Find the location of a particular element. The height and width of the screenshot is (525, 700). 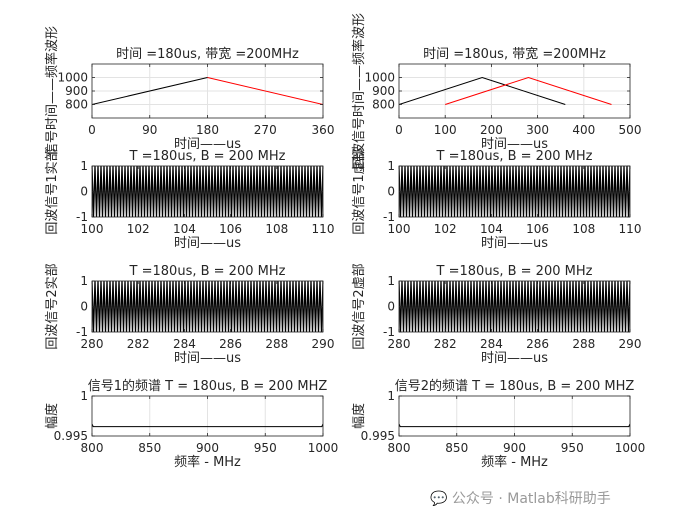

x-tick-label: 106 is located at coordinates (230, 229).